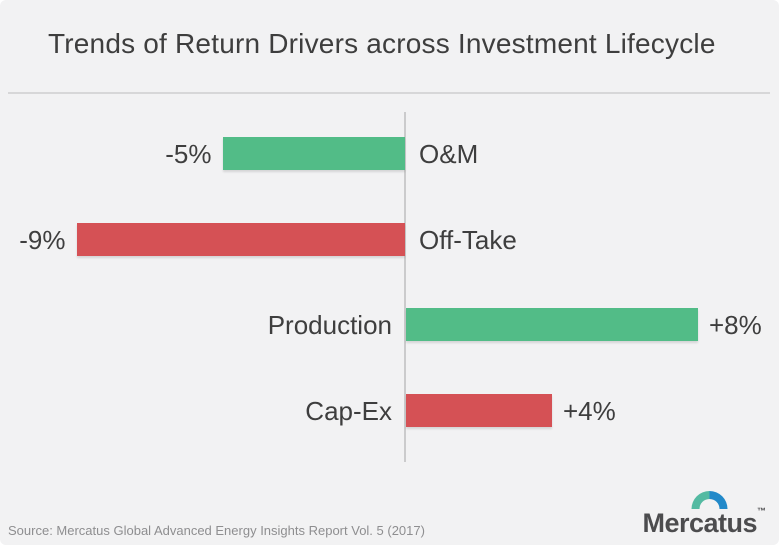  I want to click on title-divider, so click(389, 93).